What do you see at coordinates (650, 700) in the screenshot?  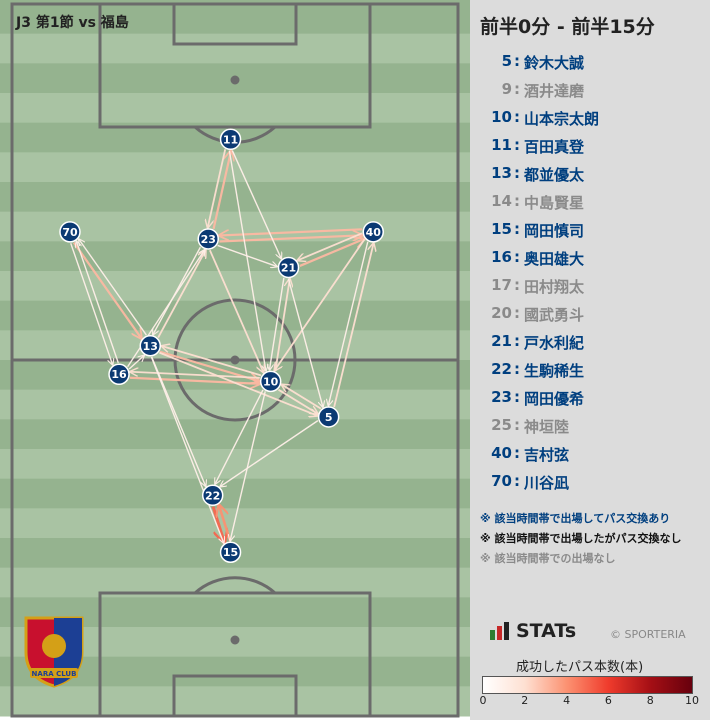 I see `colorbar-tick-label: 8` at bounding box center [650, 700].